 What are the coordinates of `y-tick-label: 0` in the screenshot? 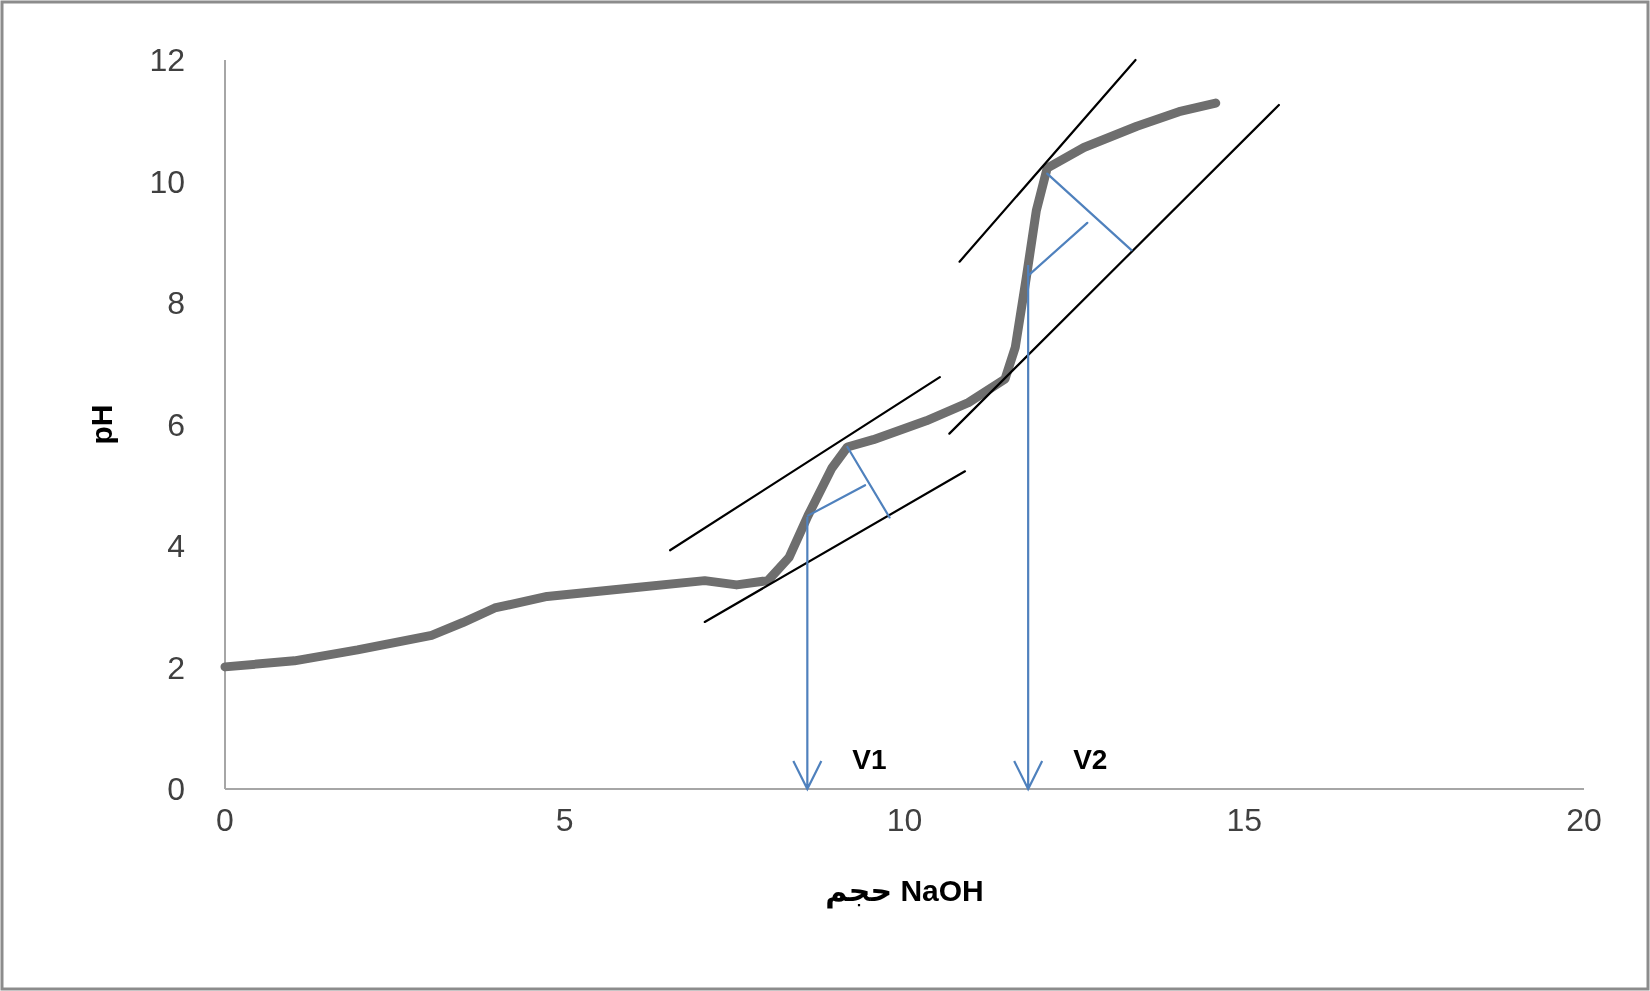 It's located at (176, 789).